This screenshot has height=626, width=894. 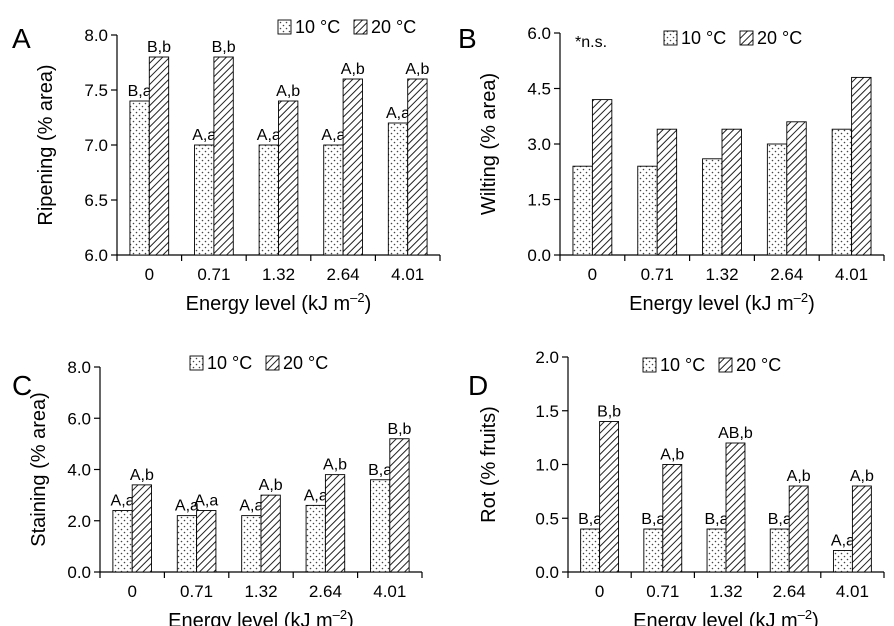 I want to click on y-tick-label: 7.0, so click(x=96, y=145).